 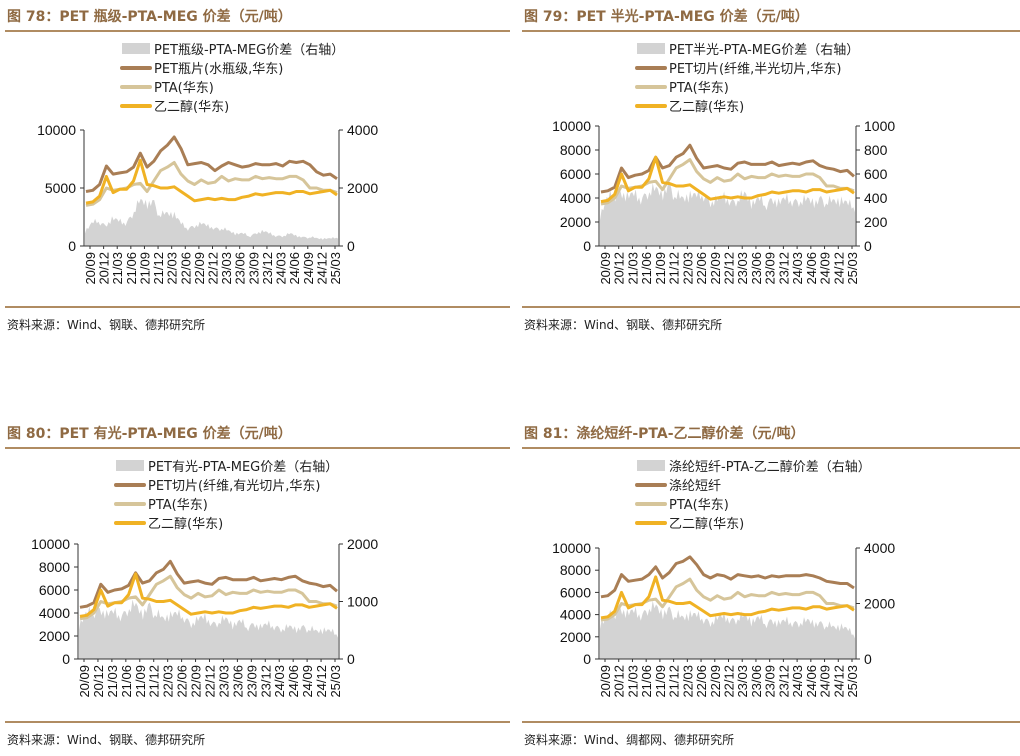 What do you see at coordinates (876, 222) in the screenshot?
I see `right-tick-label: 200` at bounding box center [876, 222].